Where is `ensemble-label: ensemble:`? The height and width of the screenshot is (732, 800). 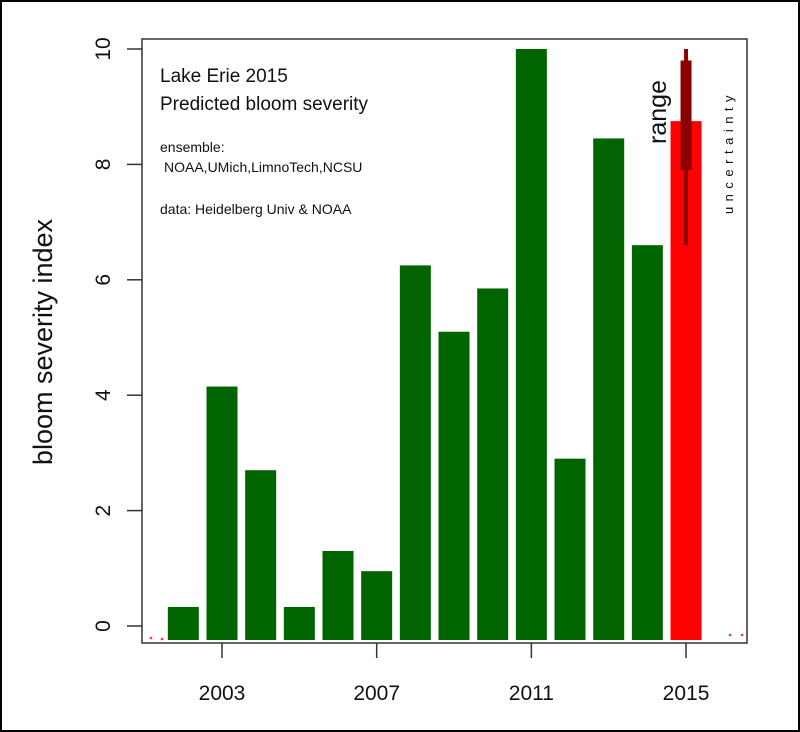 ensemble-label: ensemble: is located at coordinates (192, 147).